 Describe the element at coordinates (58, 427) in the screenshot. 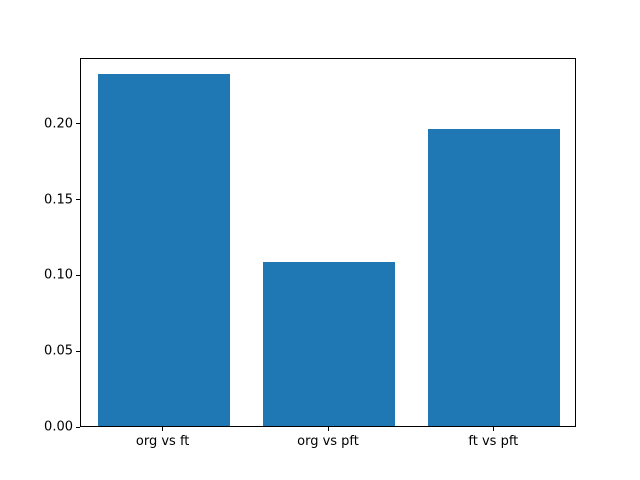

I see `y-tick-label: 0.00` at that location.